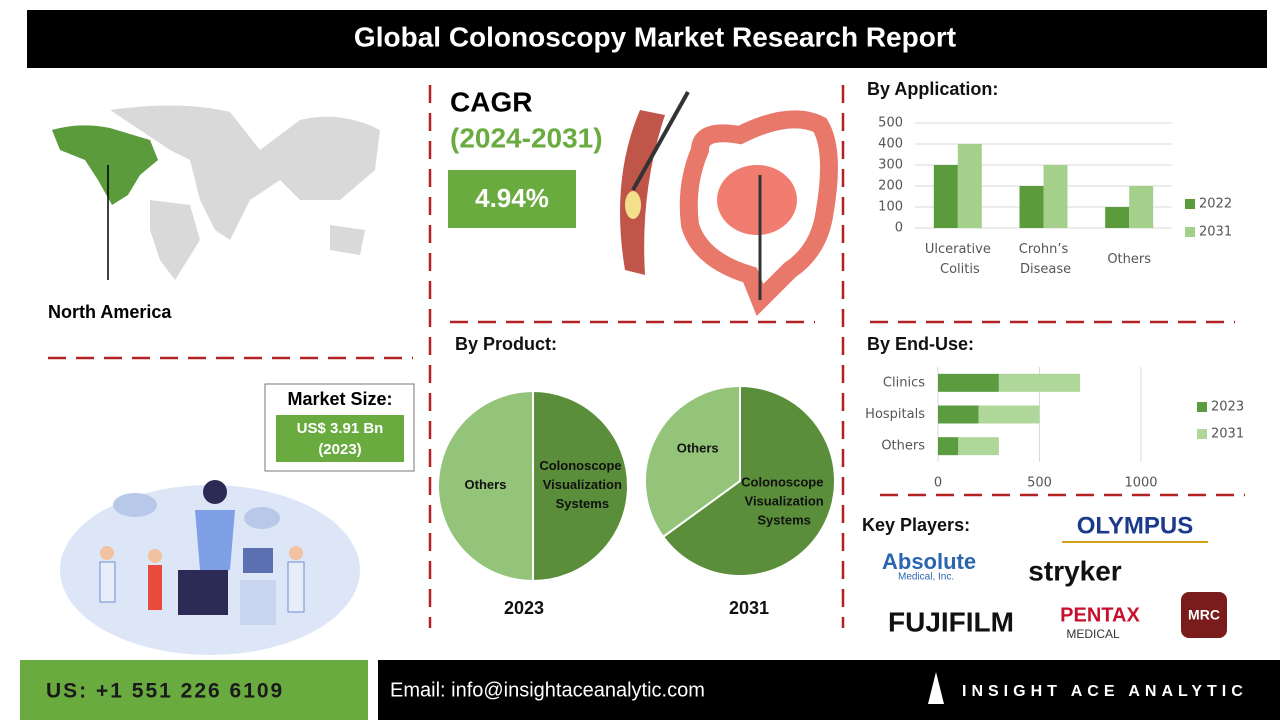 This screenshot has height=720, width=1280. Describe the element at coordinates (491, 101) in the screenshot. I see `cagr-label: CAGR` at that location.